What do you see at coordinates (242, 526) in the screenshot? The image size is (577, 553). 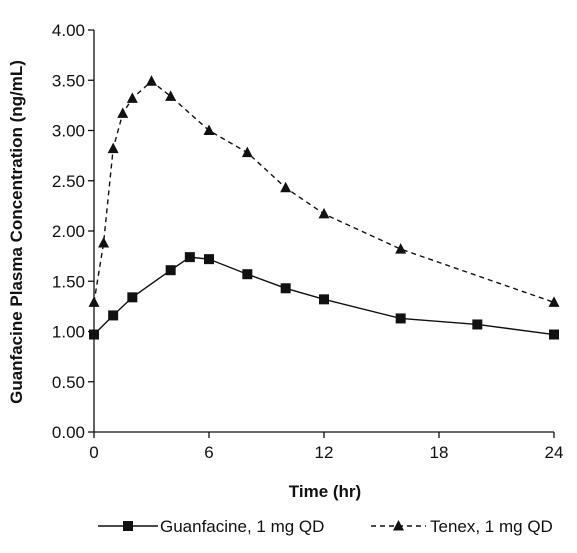 I see `legend-label: Guanfacine, 1 mg QD` at bounding box center [242, 526].